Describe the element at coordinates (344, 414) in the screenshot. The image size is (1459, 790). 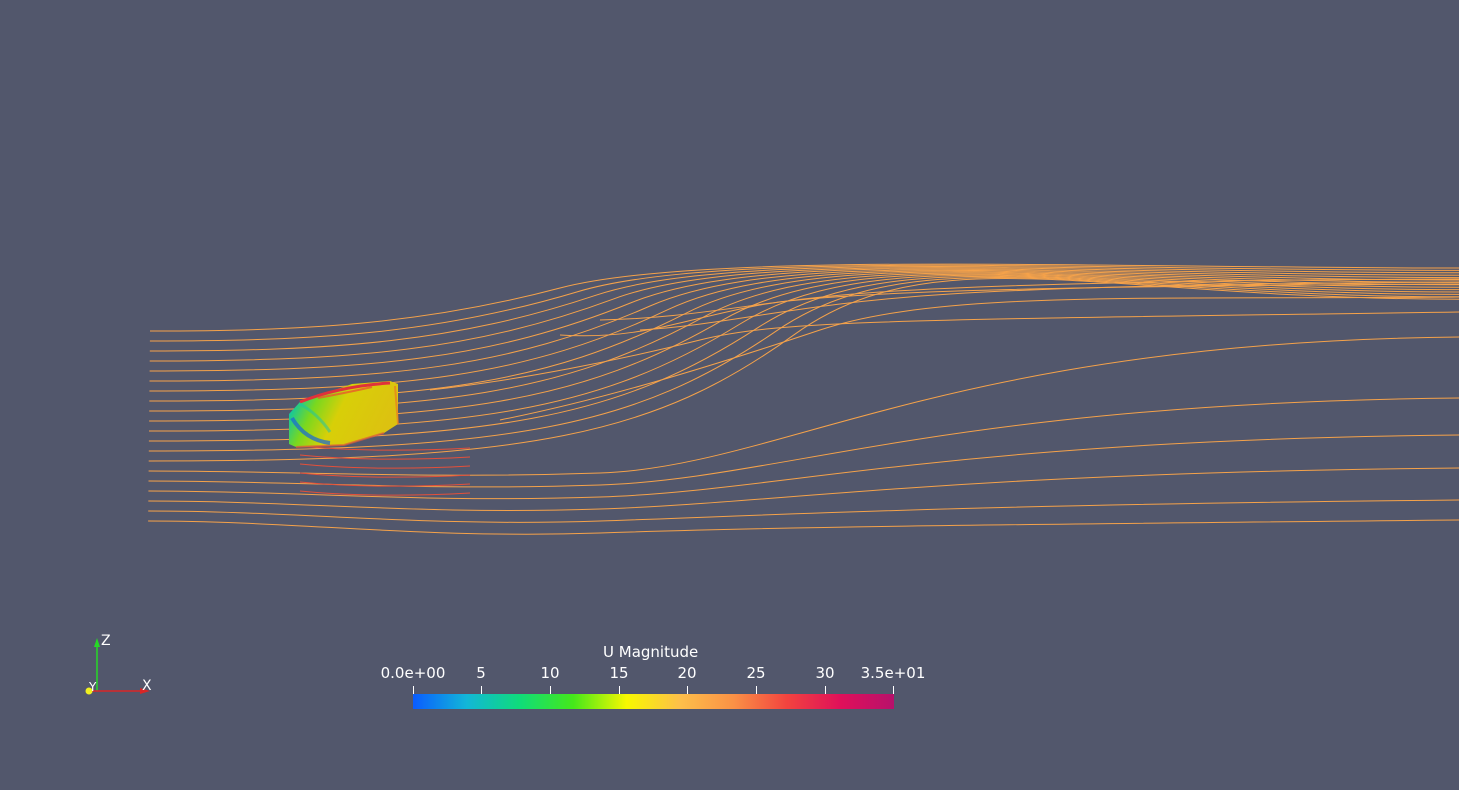
I see `vehicle-body-surface` at that location.